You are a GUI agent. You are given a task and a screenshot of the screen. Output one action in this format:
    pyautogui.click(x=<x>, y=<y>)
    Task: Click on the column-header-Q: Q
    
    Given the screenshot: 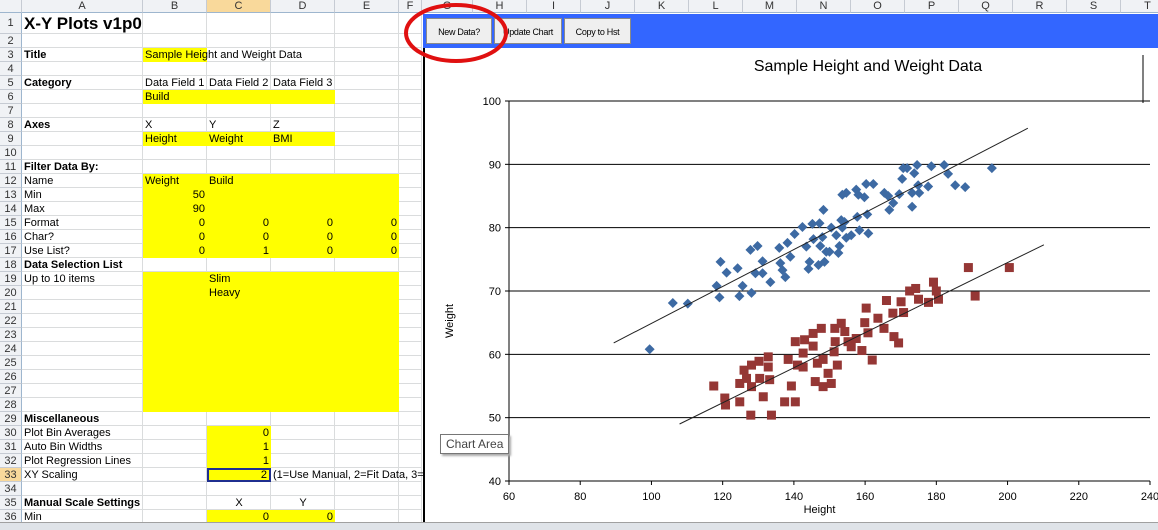 What is the action you would take?
    pyautogui.click(x=986, y=6)
    